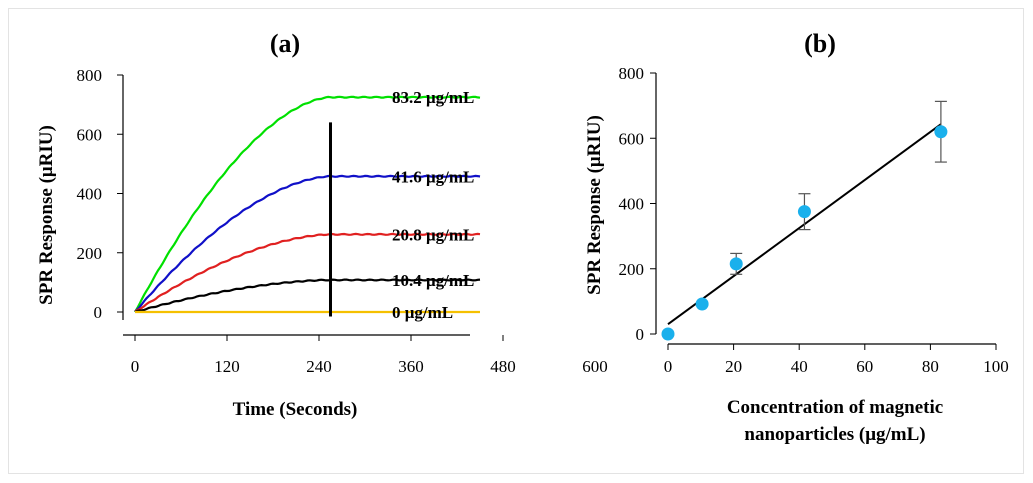  Describe the element at coordinates (227, 366) in the screenshot. I see `panel-a-x-tick-label: 120` at that location.